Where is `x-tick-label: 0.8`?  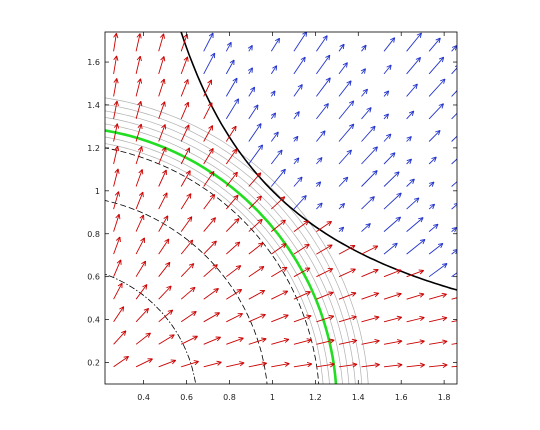
x-tick-label: 0.8 is located at coordinates (229, 397).